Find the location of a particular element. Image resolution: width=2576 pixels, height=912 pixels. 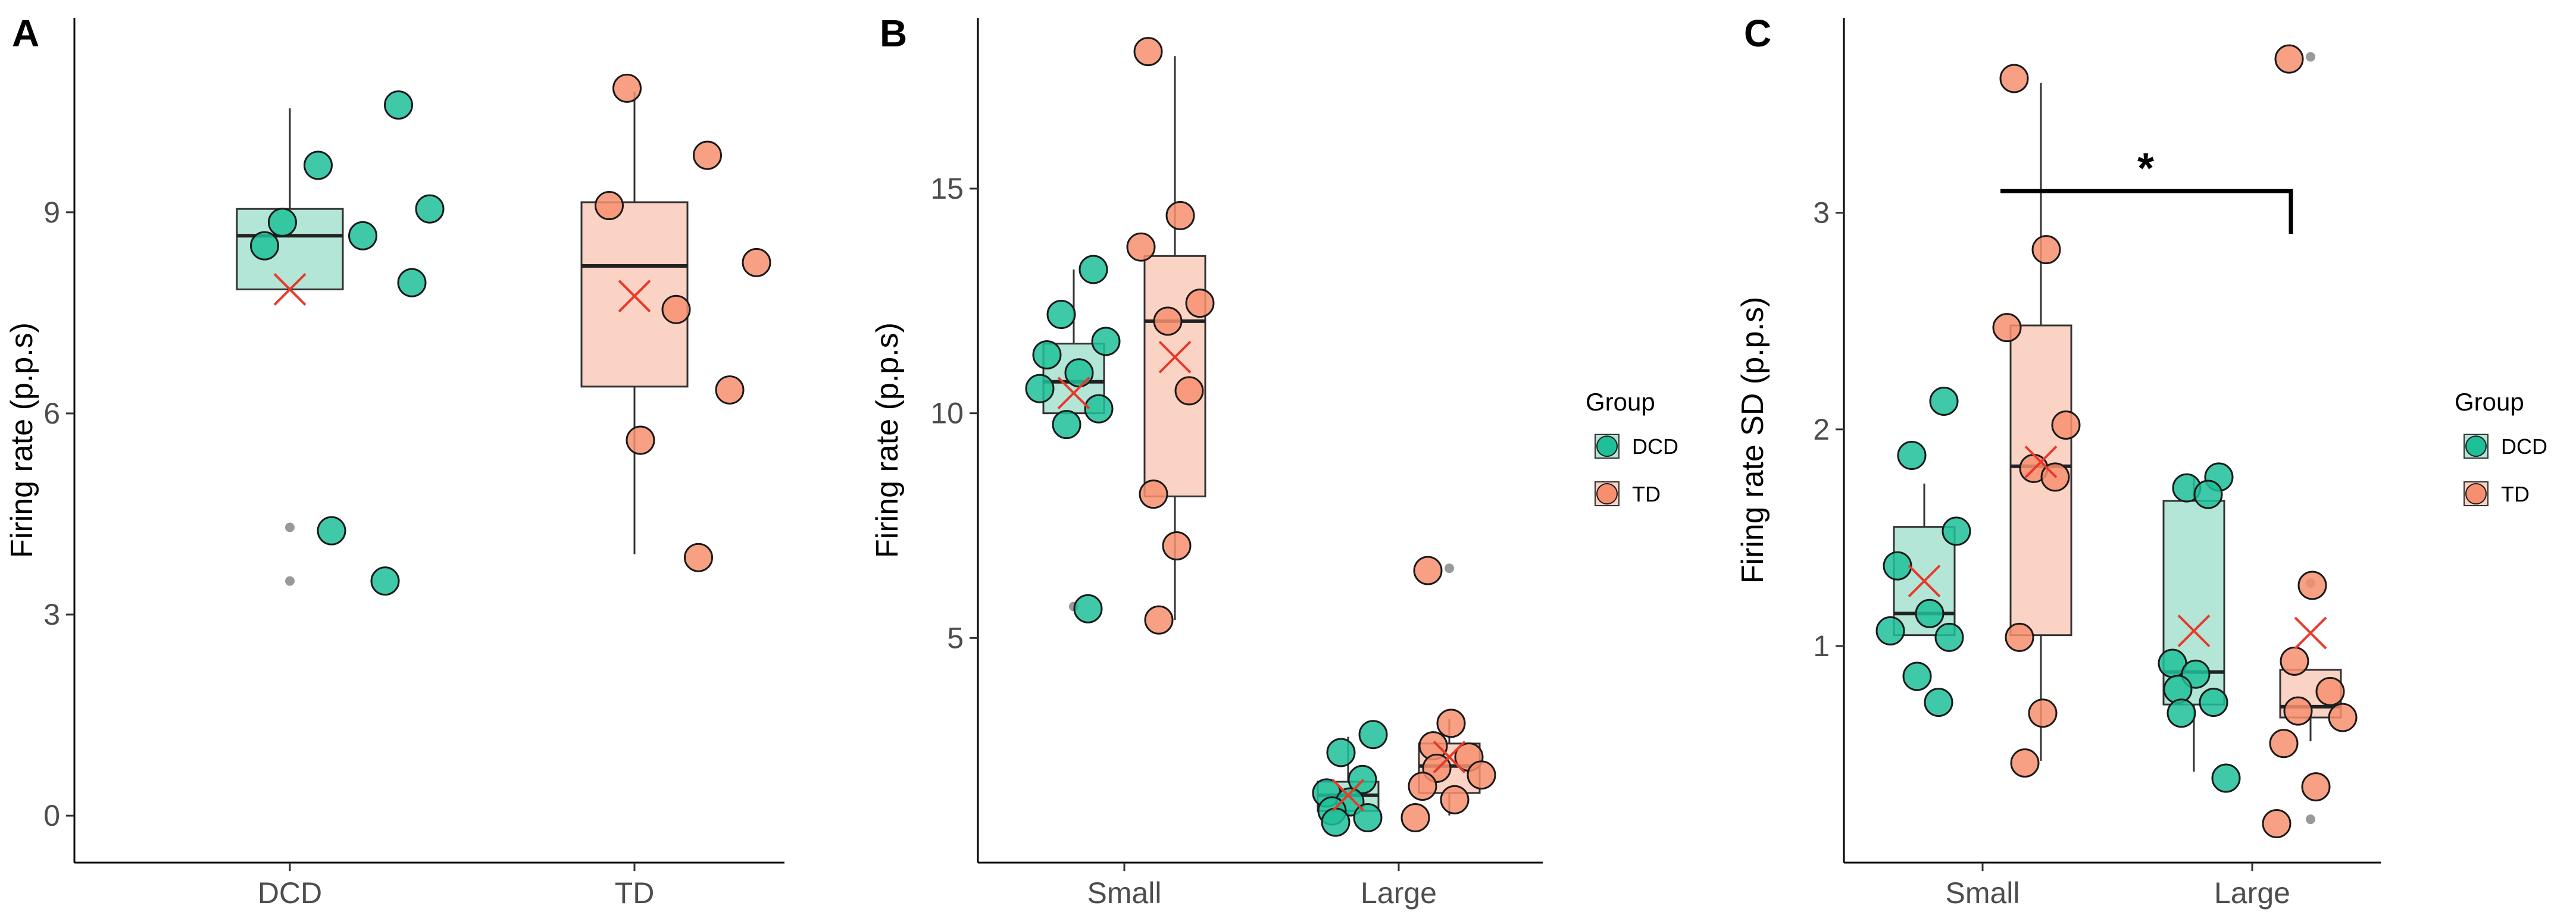

panel-c-y-axis-title: Firing rate SD (p.p.s) is located at coordinates (1753, 440).